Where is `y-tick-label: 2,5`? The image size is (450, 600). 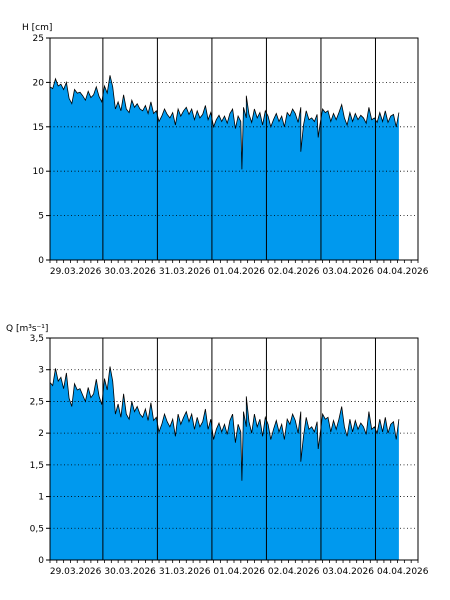 y-tick-label: 2,5 is located at coordinates (37, 402).